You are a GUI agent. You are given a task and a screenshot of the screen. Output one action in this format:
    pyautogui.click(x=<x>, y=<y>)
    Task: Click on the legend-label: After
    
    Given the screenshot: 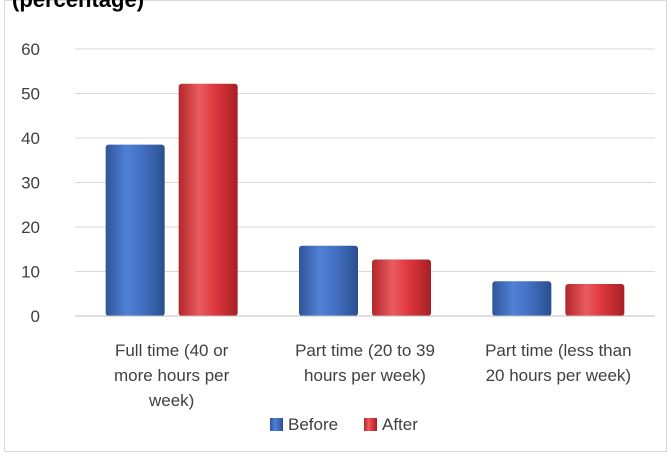 What is the action you would take?
    pyautogui.click(x=400, y=424)
    